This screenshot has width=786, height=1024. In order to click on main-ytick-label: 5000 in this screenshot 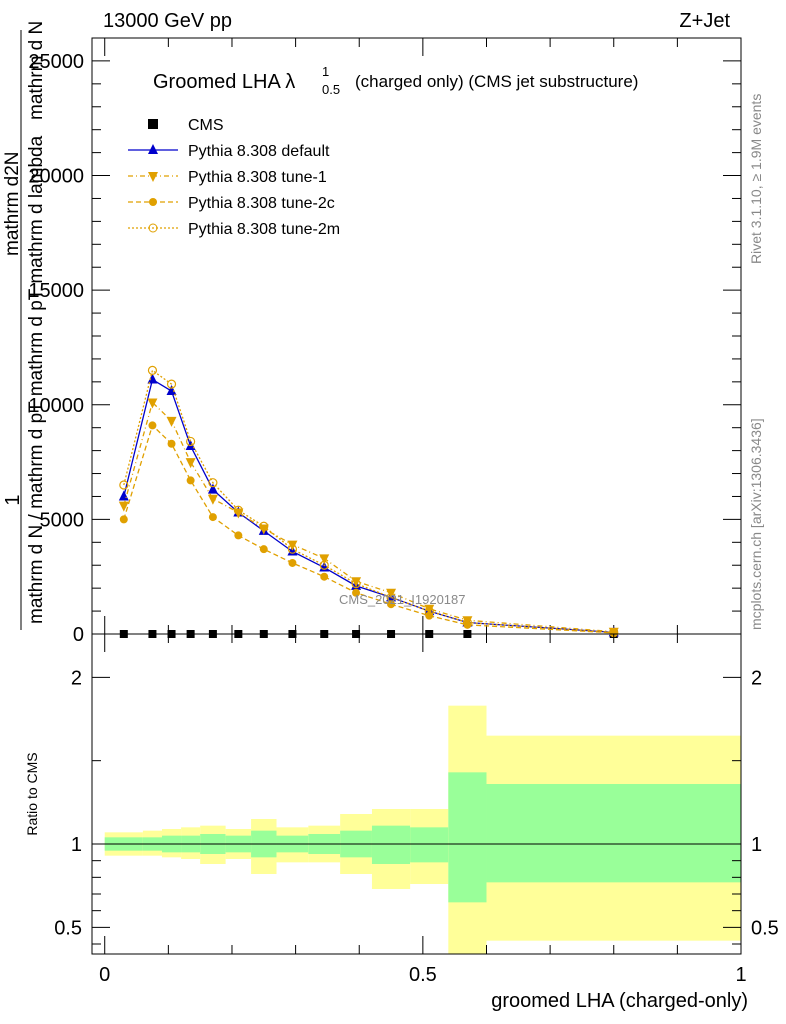, I will do `click(62, 520)`.